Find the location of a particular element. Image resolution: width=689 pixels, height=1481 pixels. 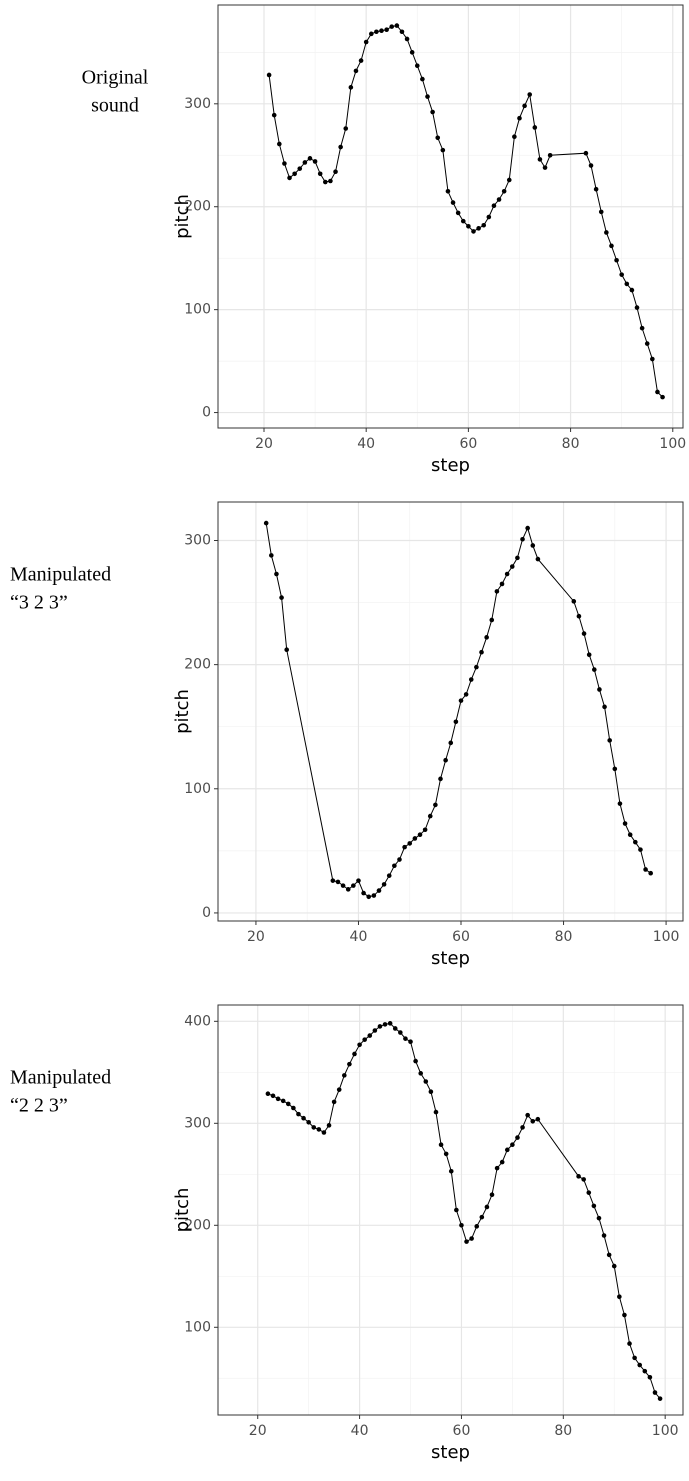

x-tick-label: 60 is located at coordinates (468, 444).